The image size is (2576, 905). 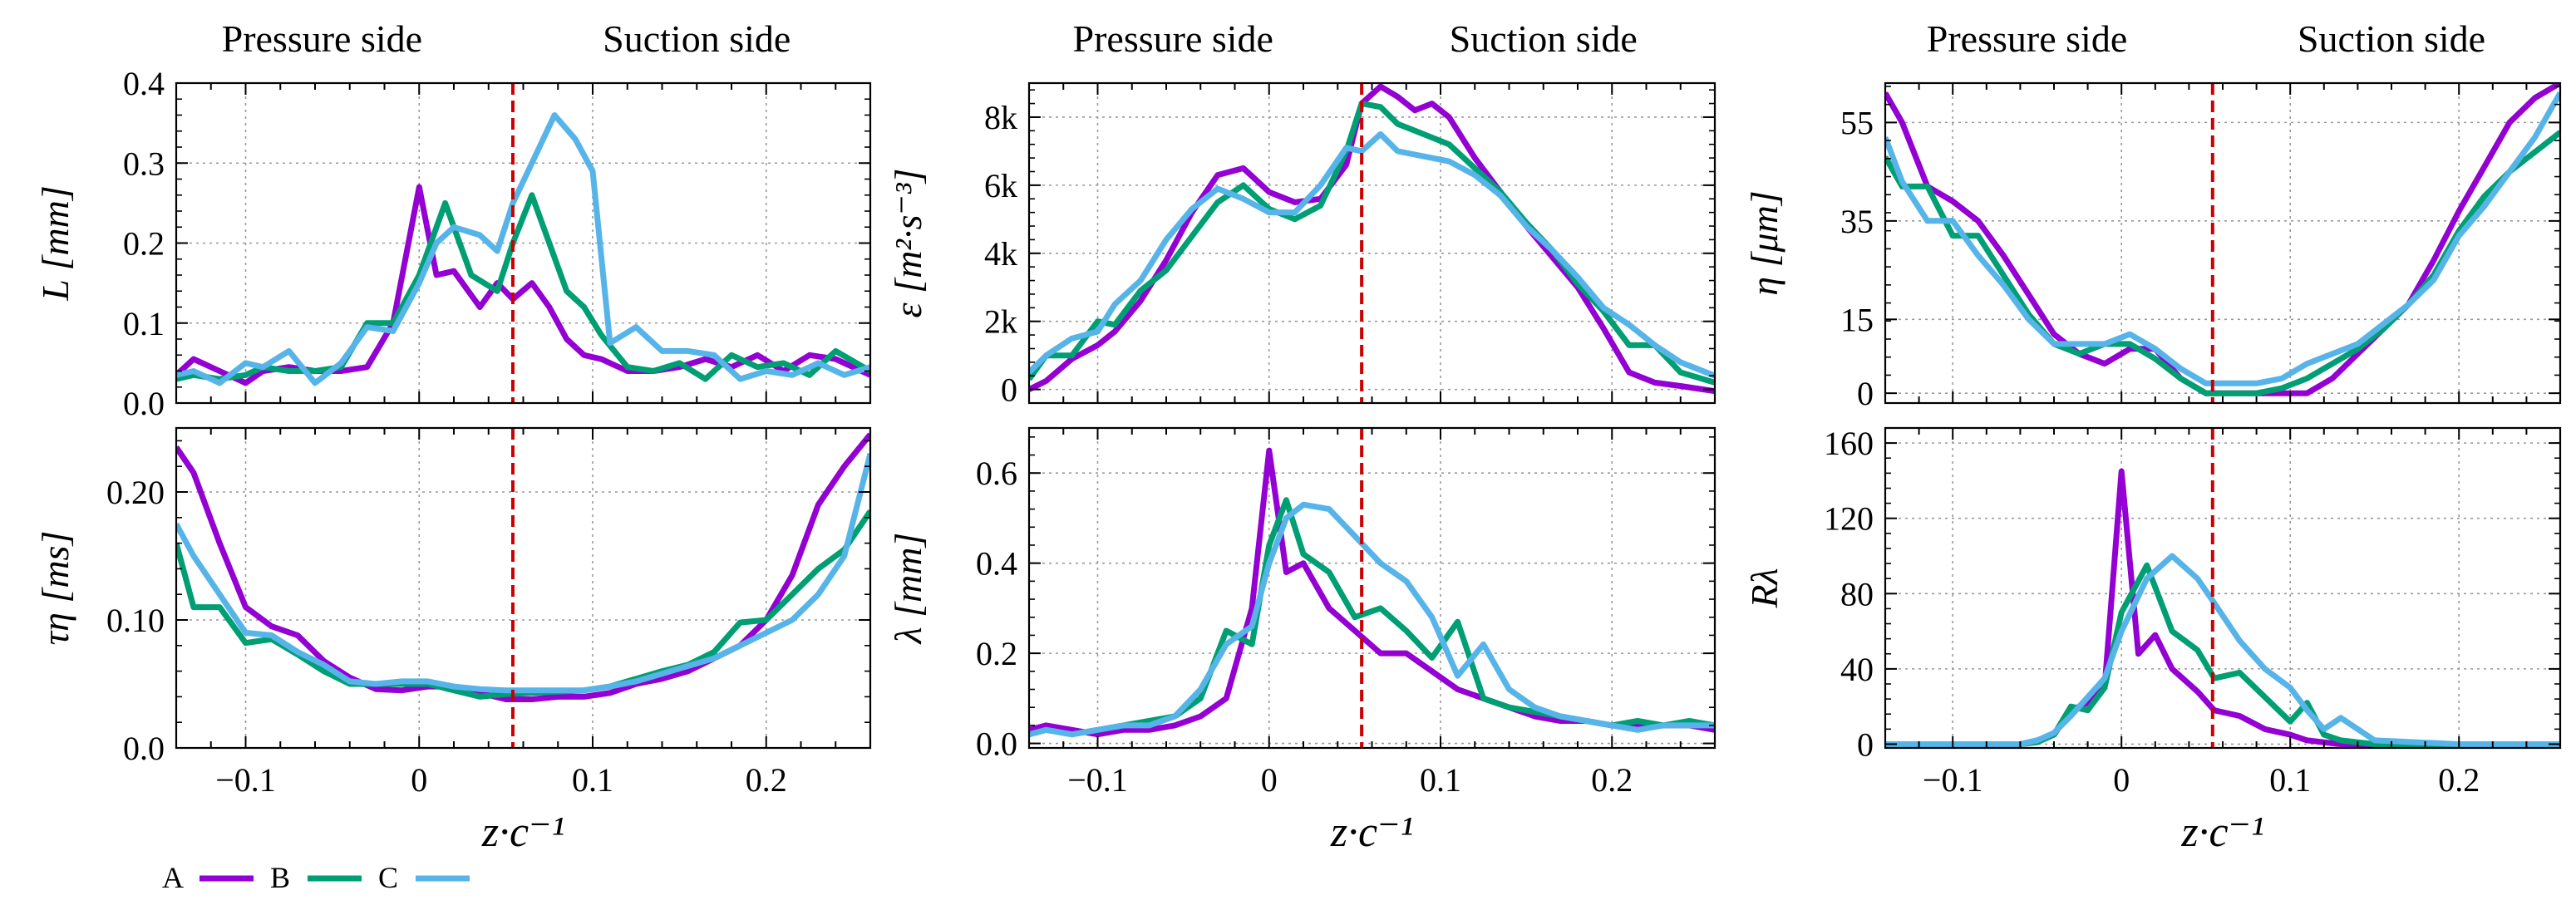 What do you see at coordinates (908, 243) in the screenshot?
I see `y-axis-label: ε [m²·s⁻³]` at bounding box center [908, 243].